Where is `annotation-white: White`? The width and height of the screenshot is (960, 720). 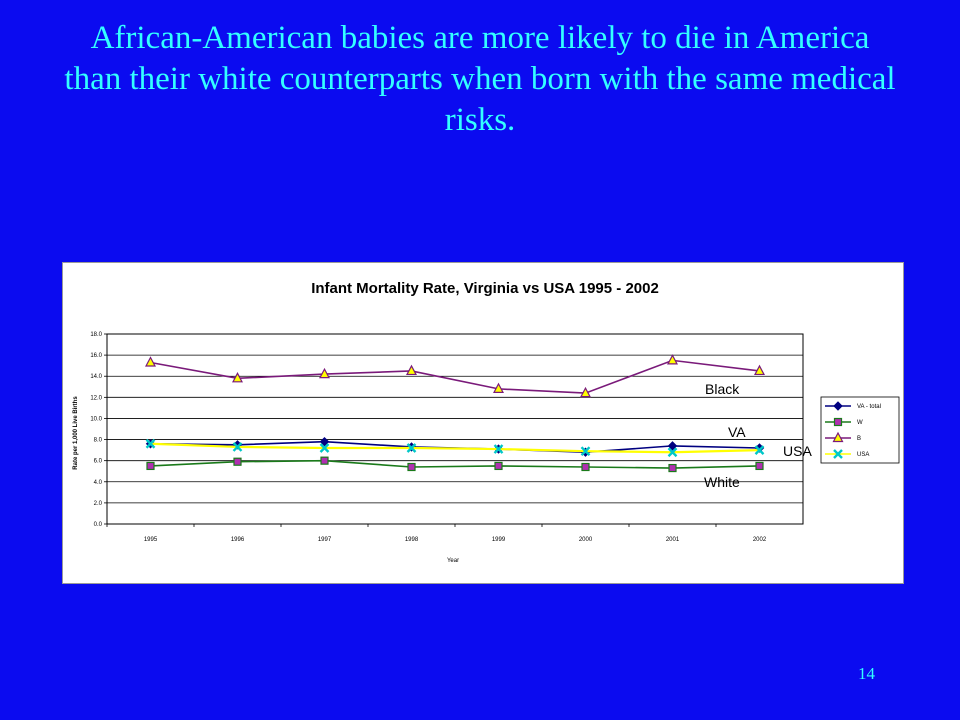 annotation-white: White is located at coordinates (722, 482).